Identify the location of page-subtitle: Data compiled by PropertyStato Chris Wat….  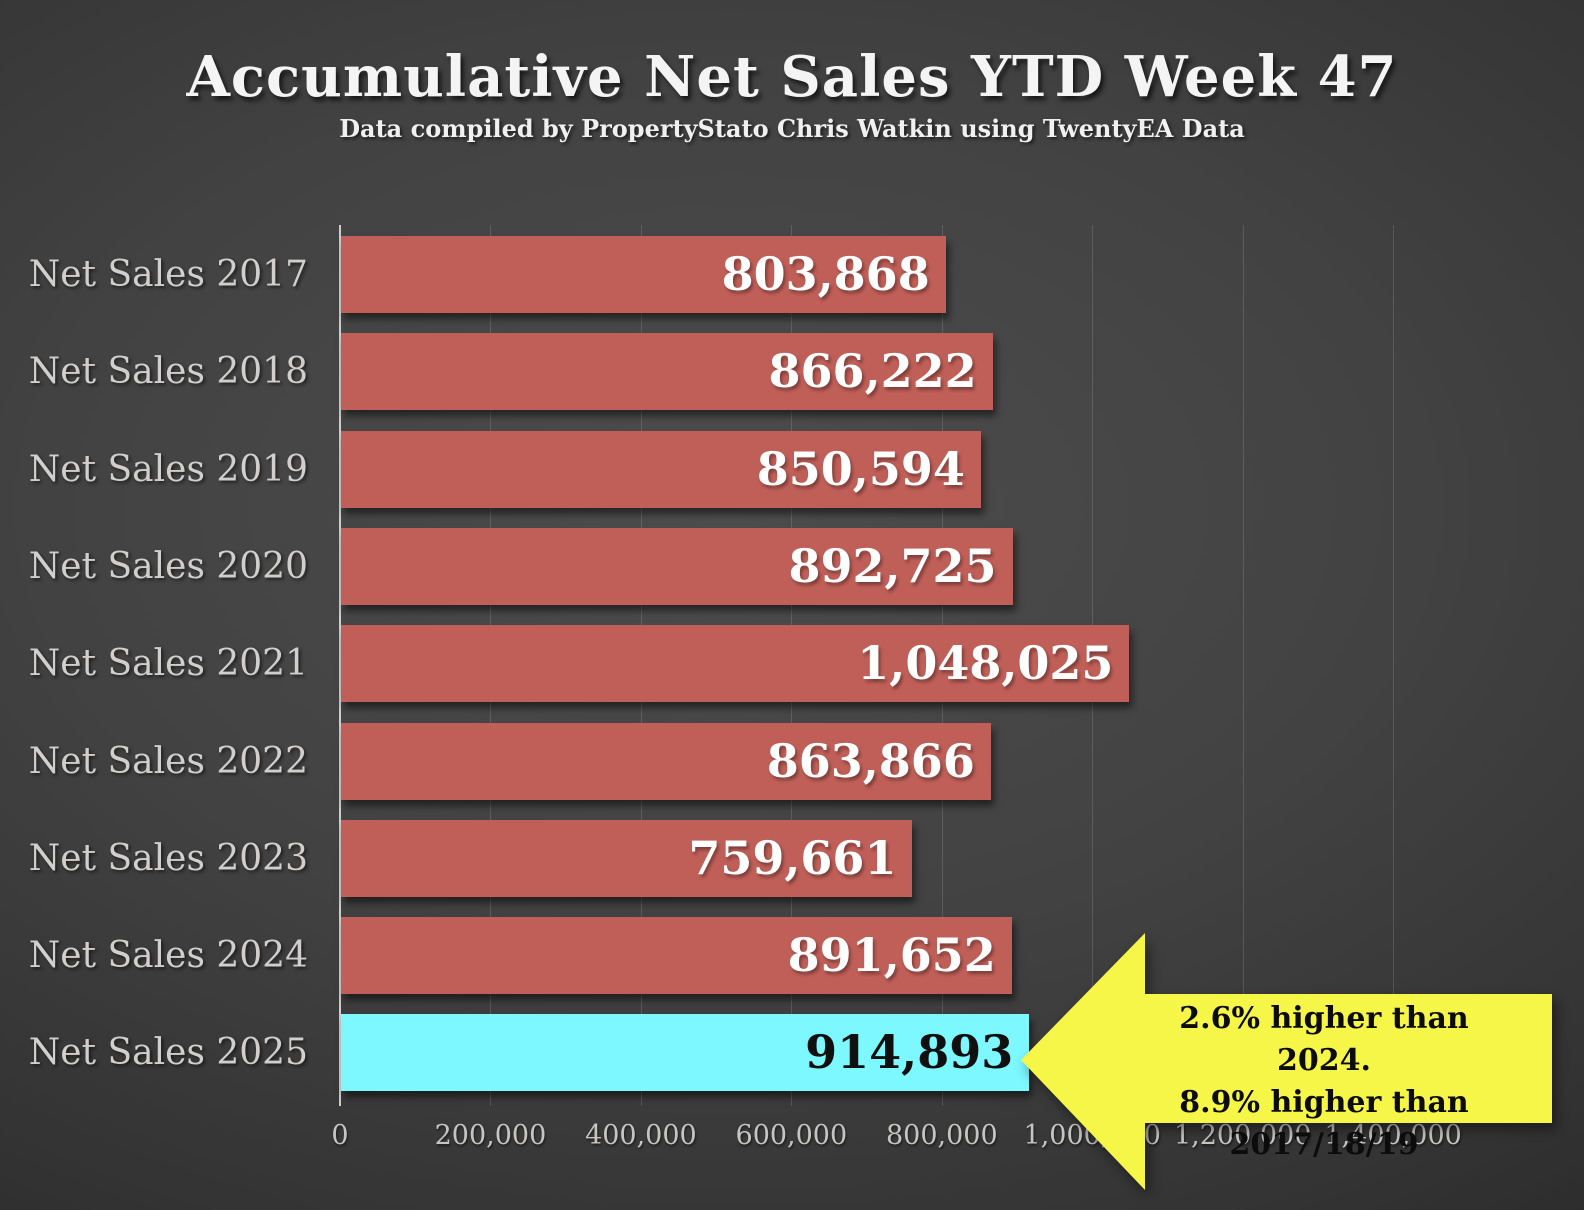
(792, 128).